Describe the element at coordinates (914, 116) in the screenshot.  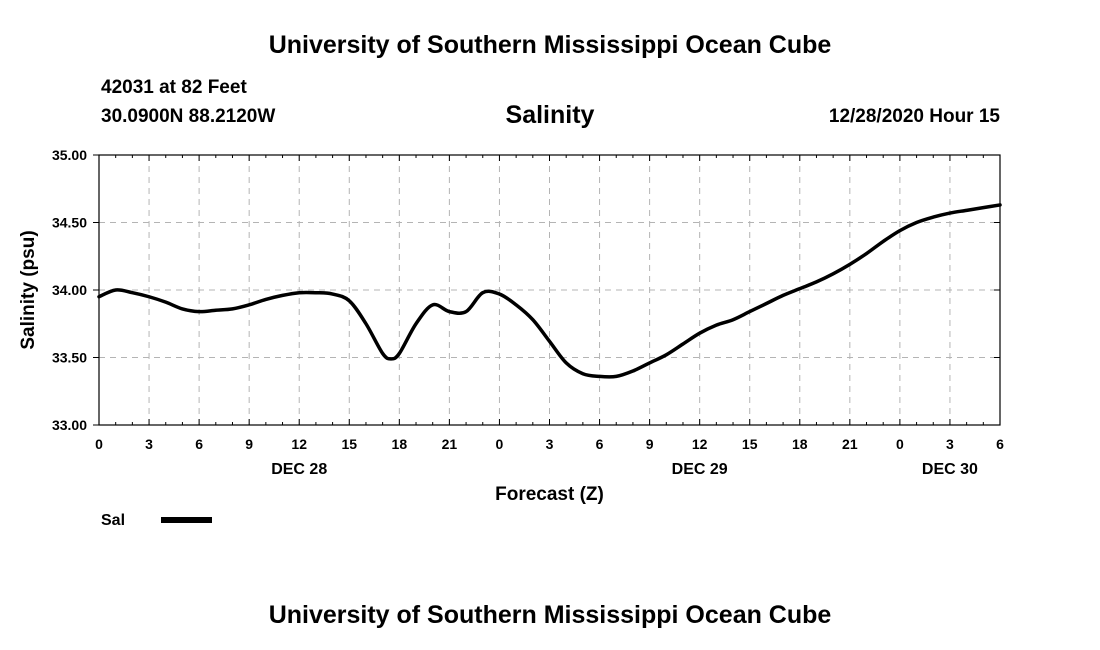
I see `valid-time-label: 12/28/2020 Hour 15` at that location.